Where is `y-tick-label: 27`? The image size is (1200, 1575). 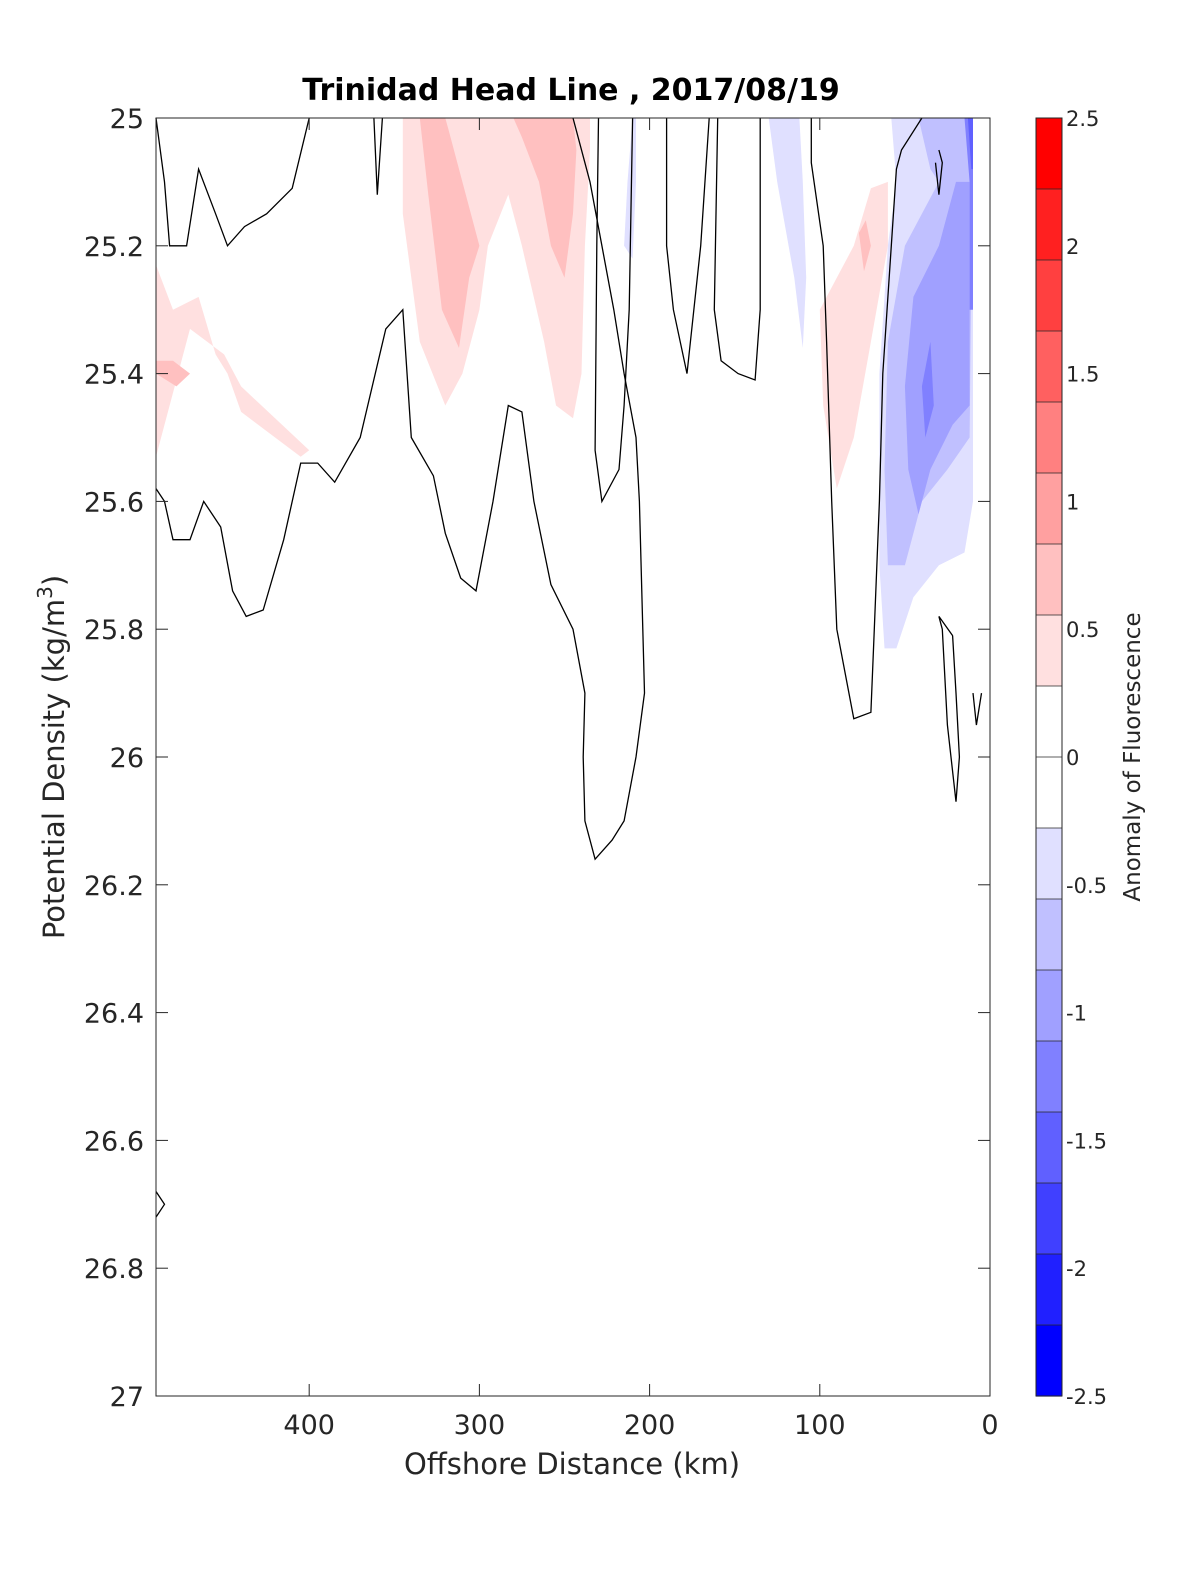 y-tick-label: 27 is located at coordinates (127, 1397).